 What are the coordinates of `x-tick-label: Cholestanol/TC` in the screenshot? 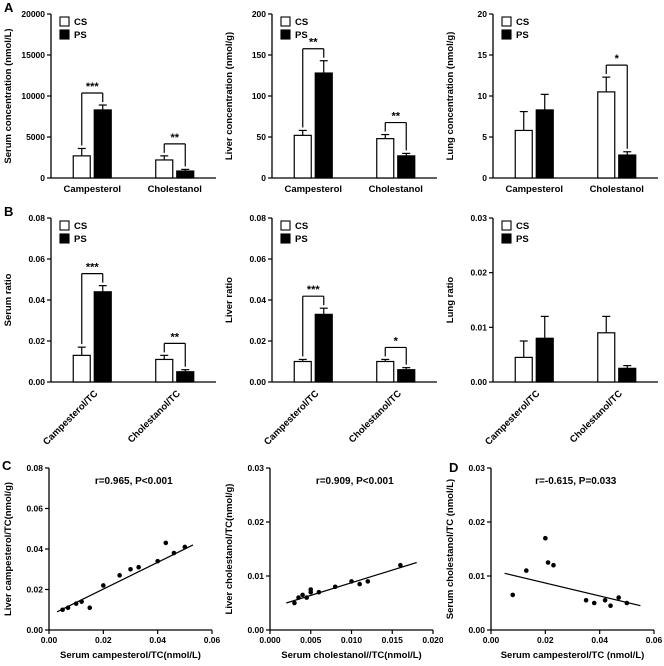 It's located at (154, 416).